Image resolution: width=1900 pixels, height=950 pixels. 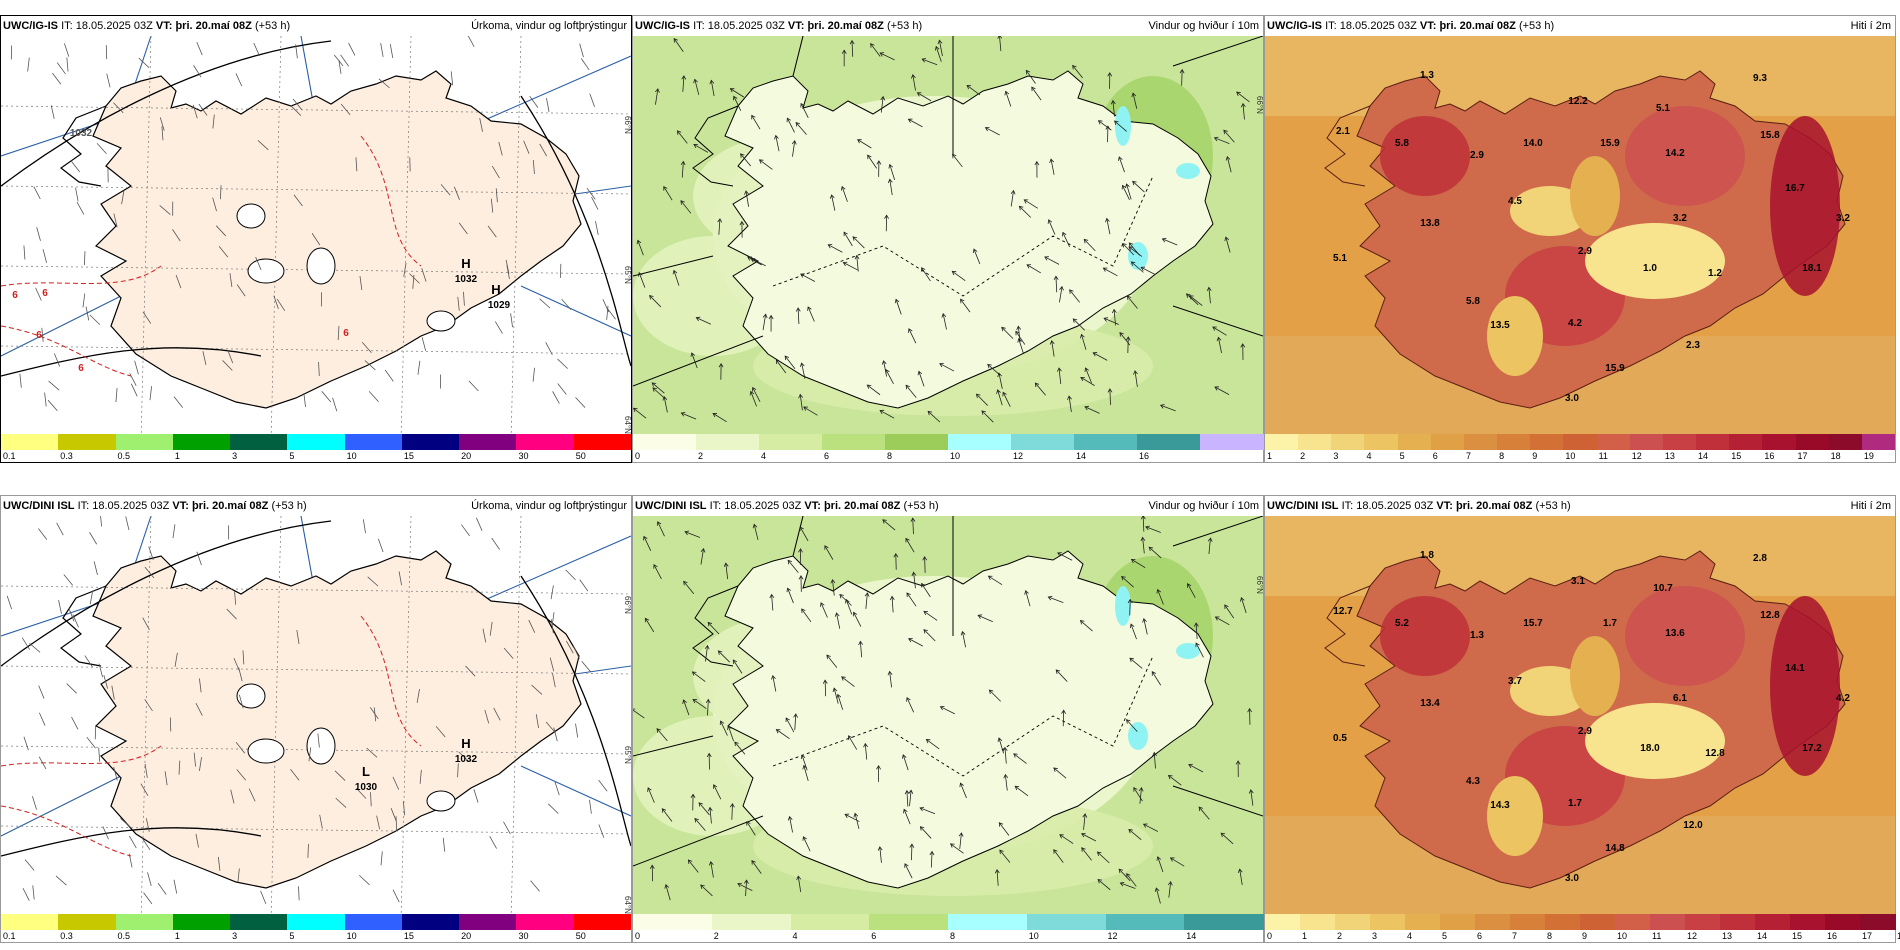 What do you see at coordinates (671, 506) in the screenshot?
I see `model-name: UWC/DINI ISL` at bounding box center [671, 506].